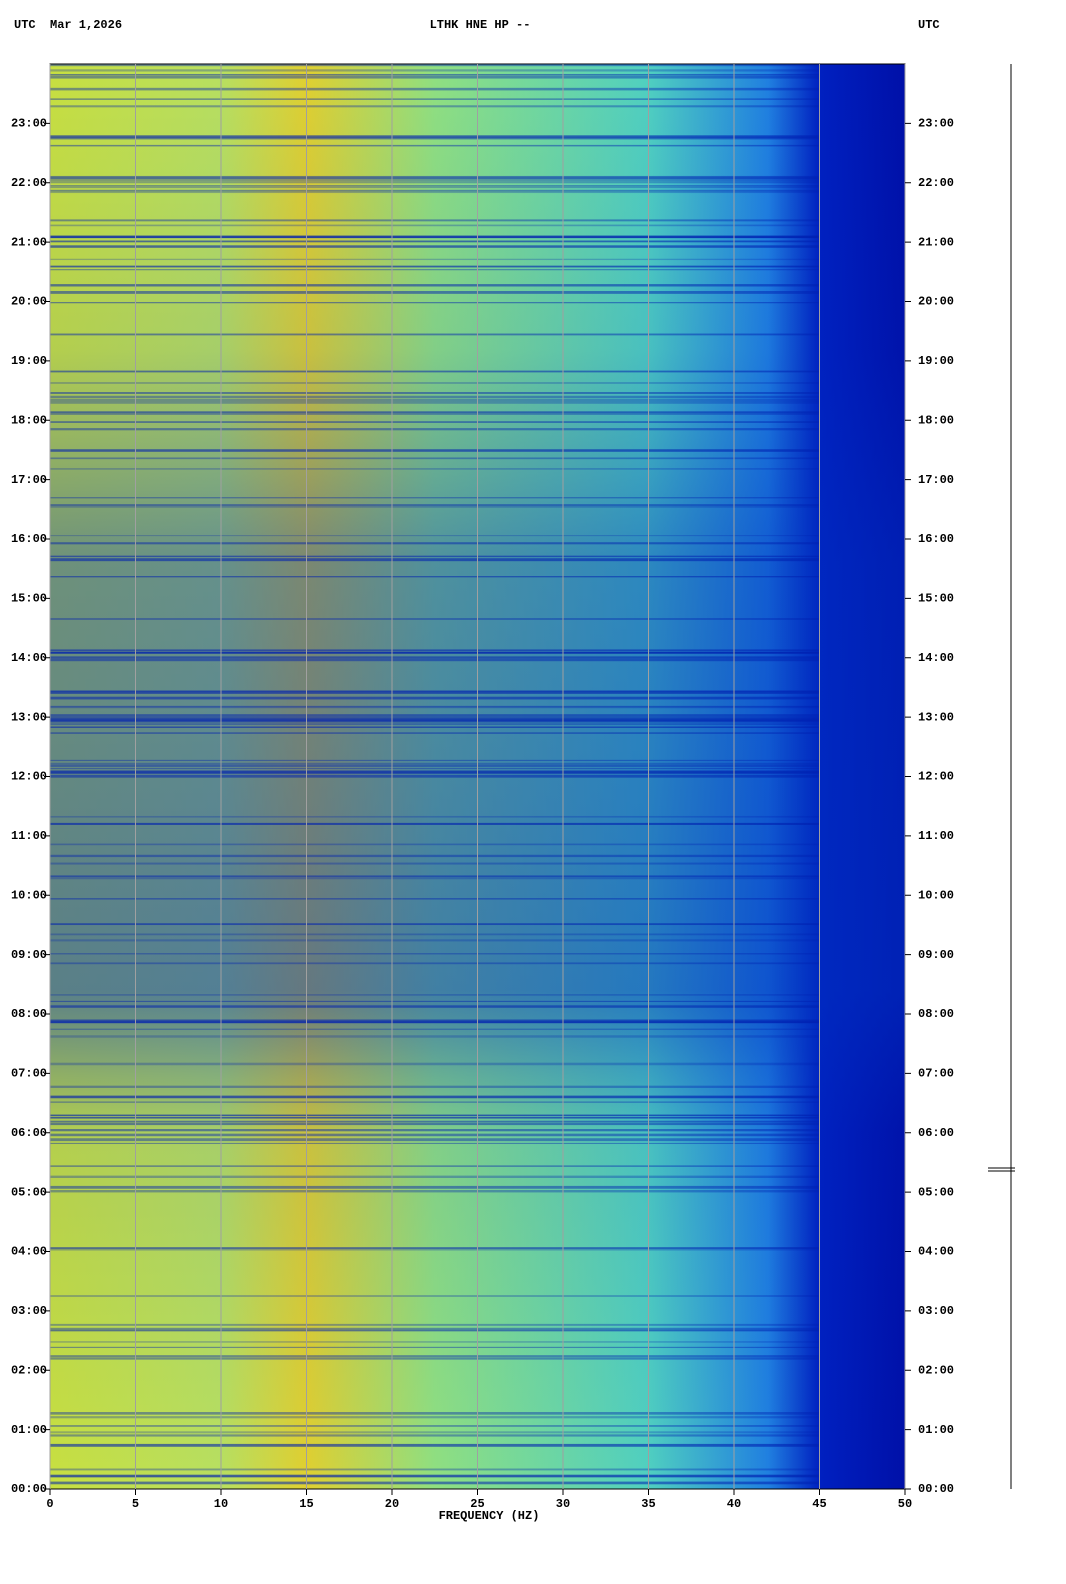  What do you see at coordinates (29, 480) in the screenshot?
I see `y-tick-label: 17:00` at bounding box center [29, 480].